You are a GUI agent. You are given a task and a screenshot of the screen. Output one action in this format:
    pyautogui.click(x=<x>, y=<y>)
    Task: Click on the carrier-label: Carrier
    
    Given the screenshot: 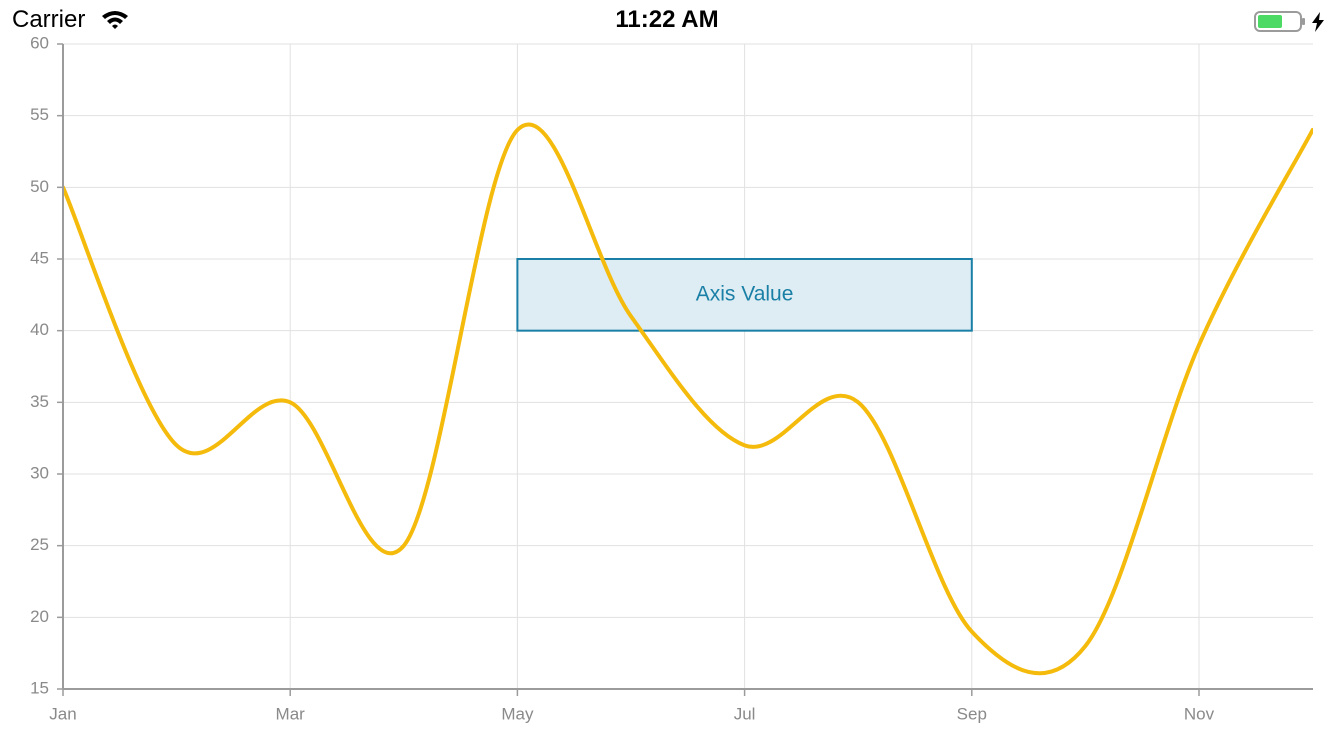 What is the action you would take?
    pyautogui.click(x=49, y=19)
    